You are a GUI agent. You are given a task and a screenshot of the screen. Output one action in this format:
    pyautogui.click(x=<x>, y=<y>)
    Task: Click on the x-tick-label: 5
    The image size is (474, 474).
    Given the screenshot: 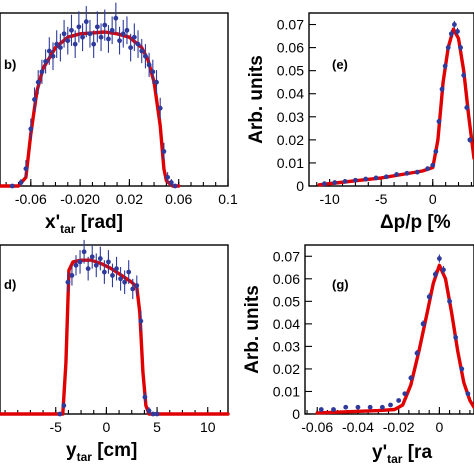 What is the action you would take?
    pyautogui.click(x=157, y=427)
    